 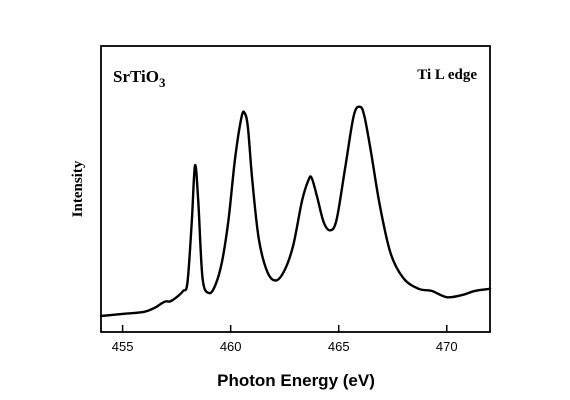 I want to click on x-axis-ticks: 455 460 465 470, so click(x=285, y=339).